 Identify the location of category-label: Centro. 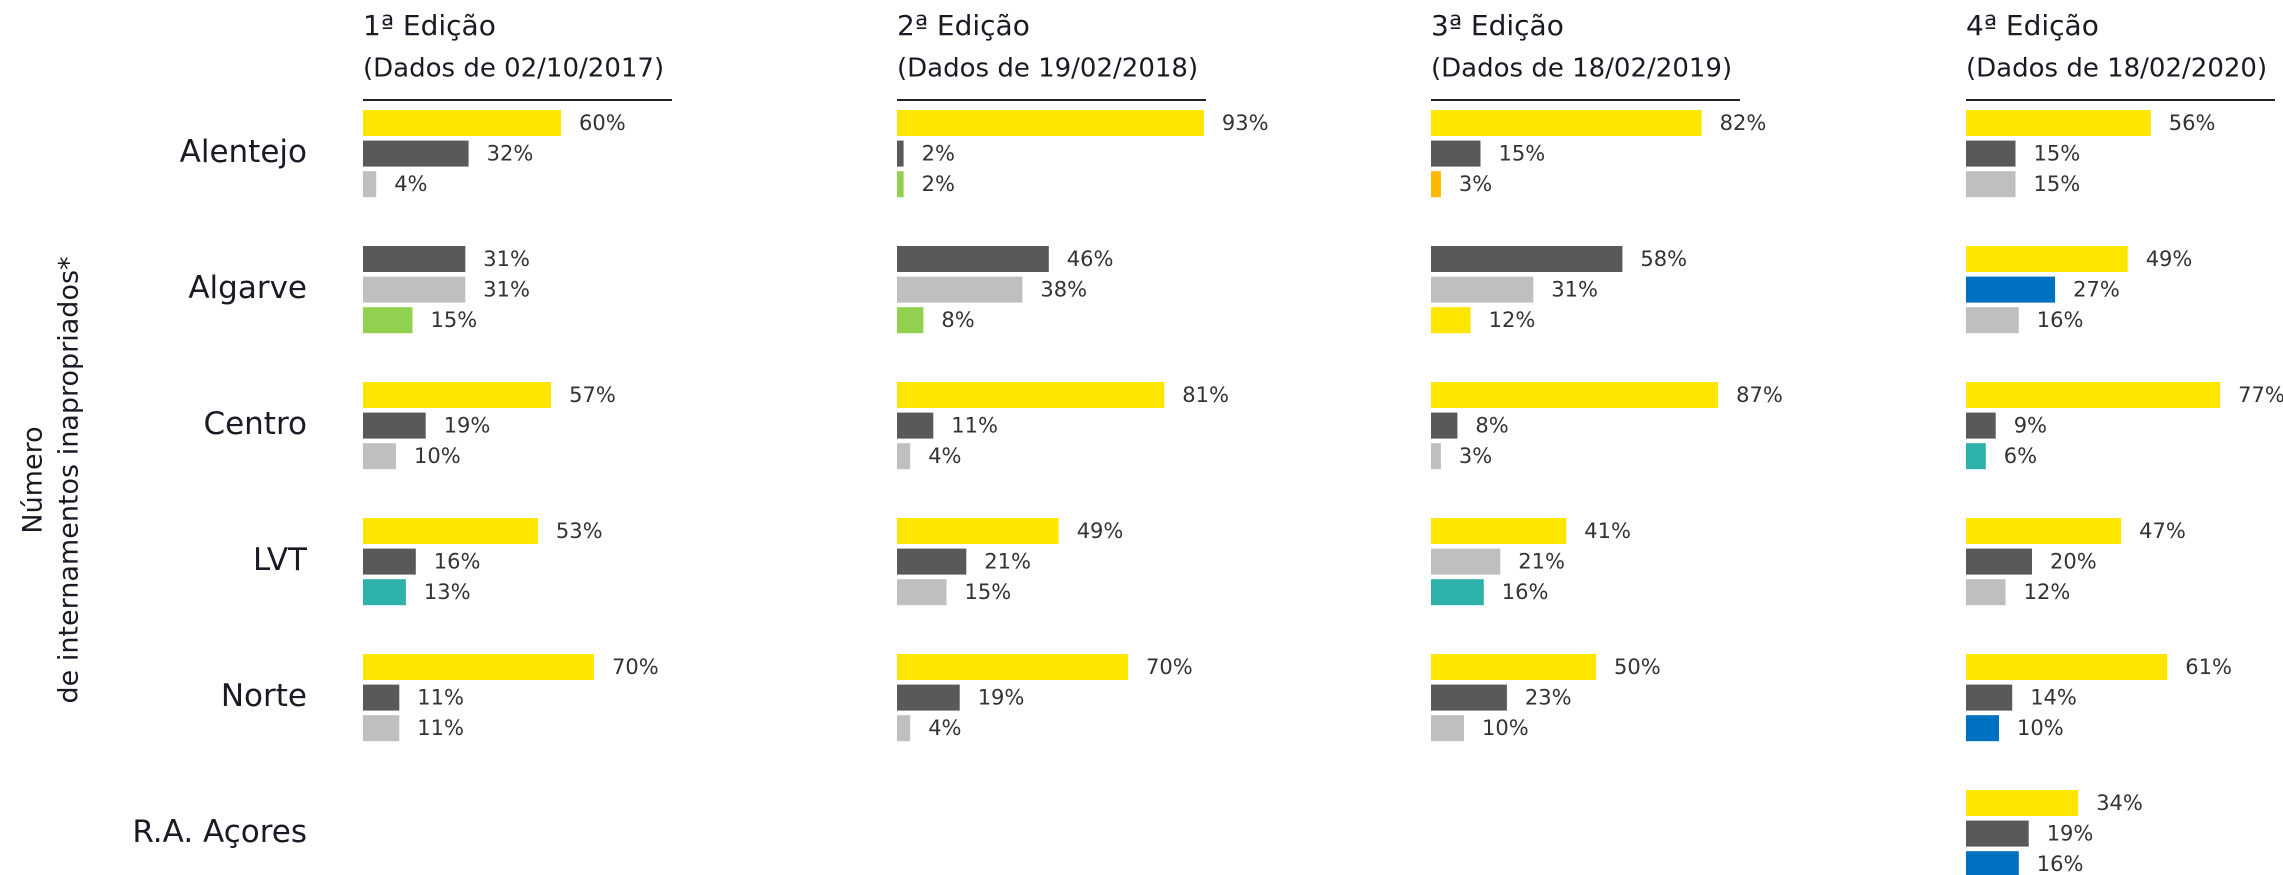
(255, 424).